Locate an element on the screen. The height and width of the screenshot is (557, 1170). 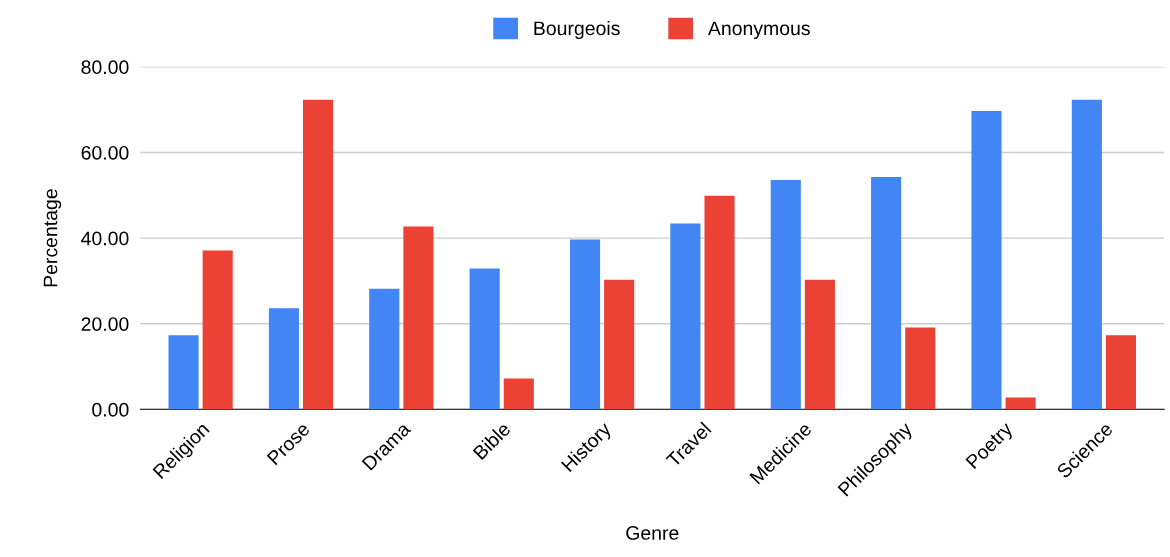
y-tick-label: 80.00 is located at coordinates (105, 67).